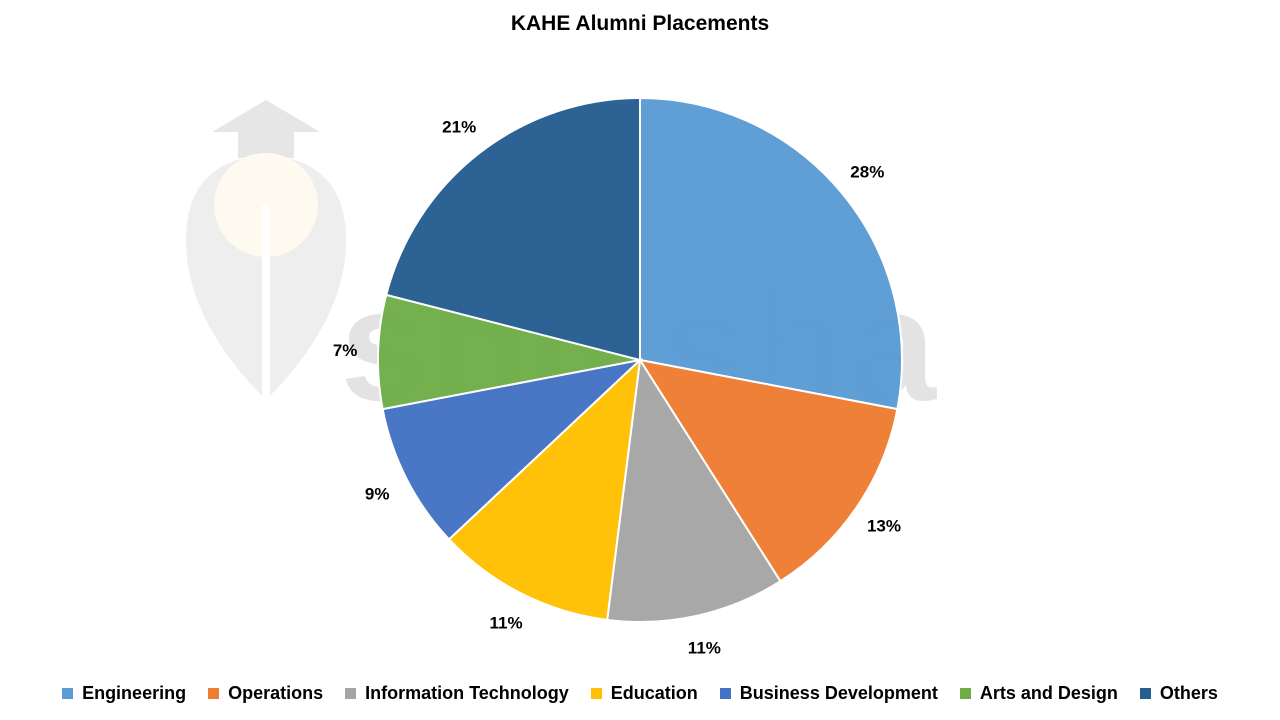 Image resolution: width=1280 pixels, height=720 pixels. Describe the element at coordinates (459, 126) in the screenshot. I see `slice-label-others: 21%` at that location.